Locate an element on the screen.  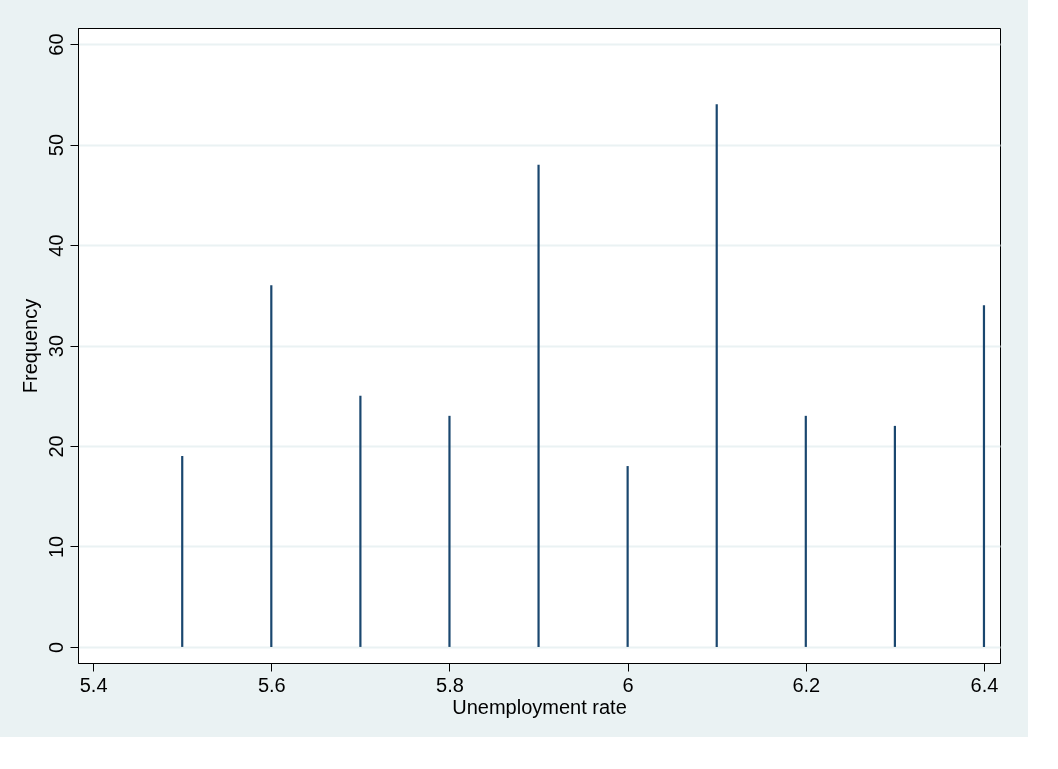
y-tick-label: 30 is located at coordinates (55, 346).